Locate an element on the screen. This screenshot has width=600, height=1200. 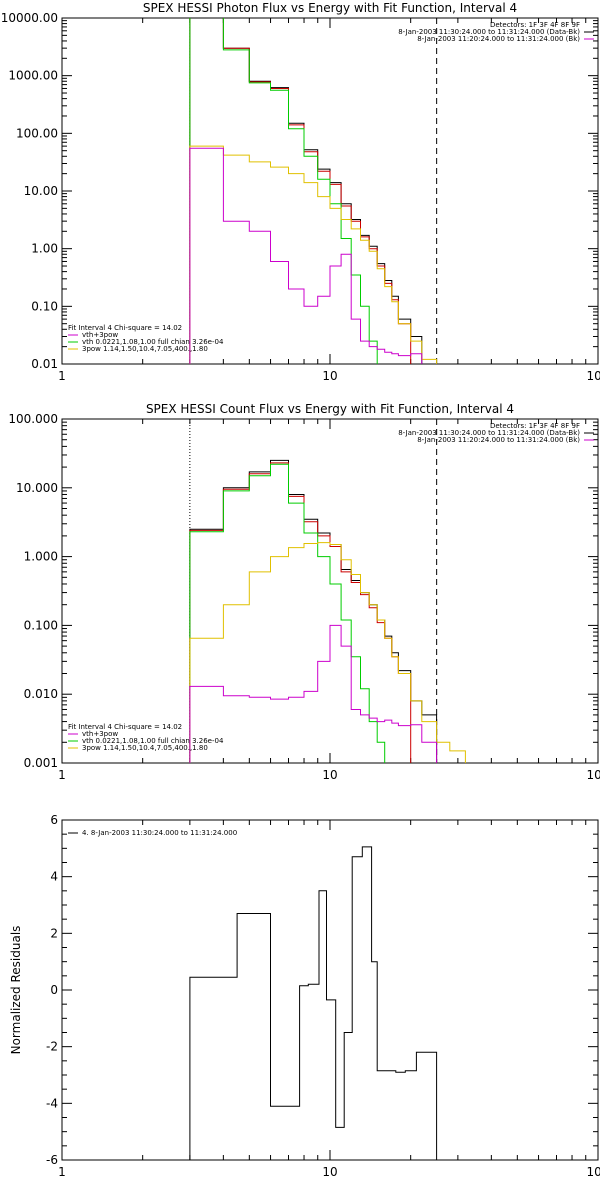
y-tick-label: 4 is located at coordinates (54, 877).